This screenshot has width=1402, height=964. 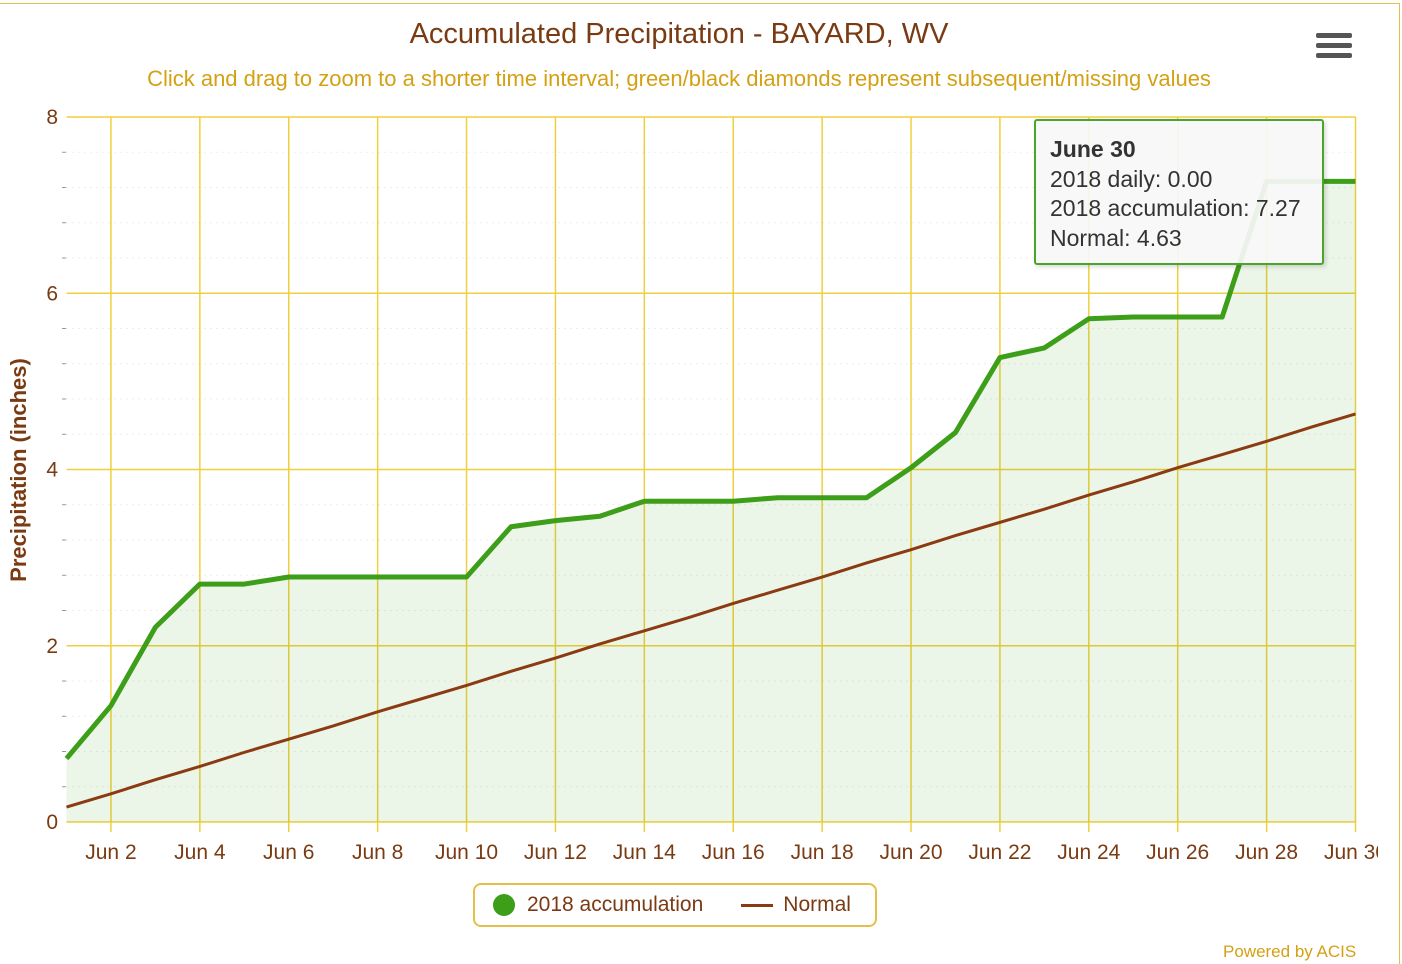 What do you see at coordinates (1177, 852) in the screenshot?
I see `x-tick-label: Jun 26` at bounding box center [1177, 852].